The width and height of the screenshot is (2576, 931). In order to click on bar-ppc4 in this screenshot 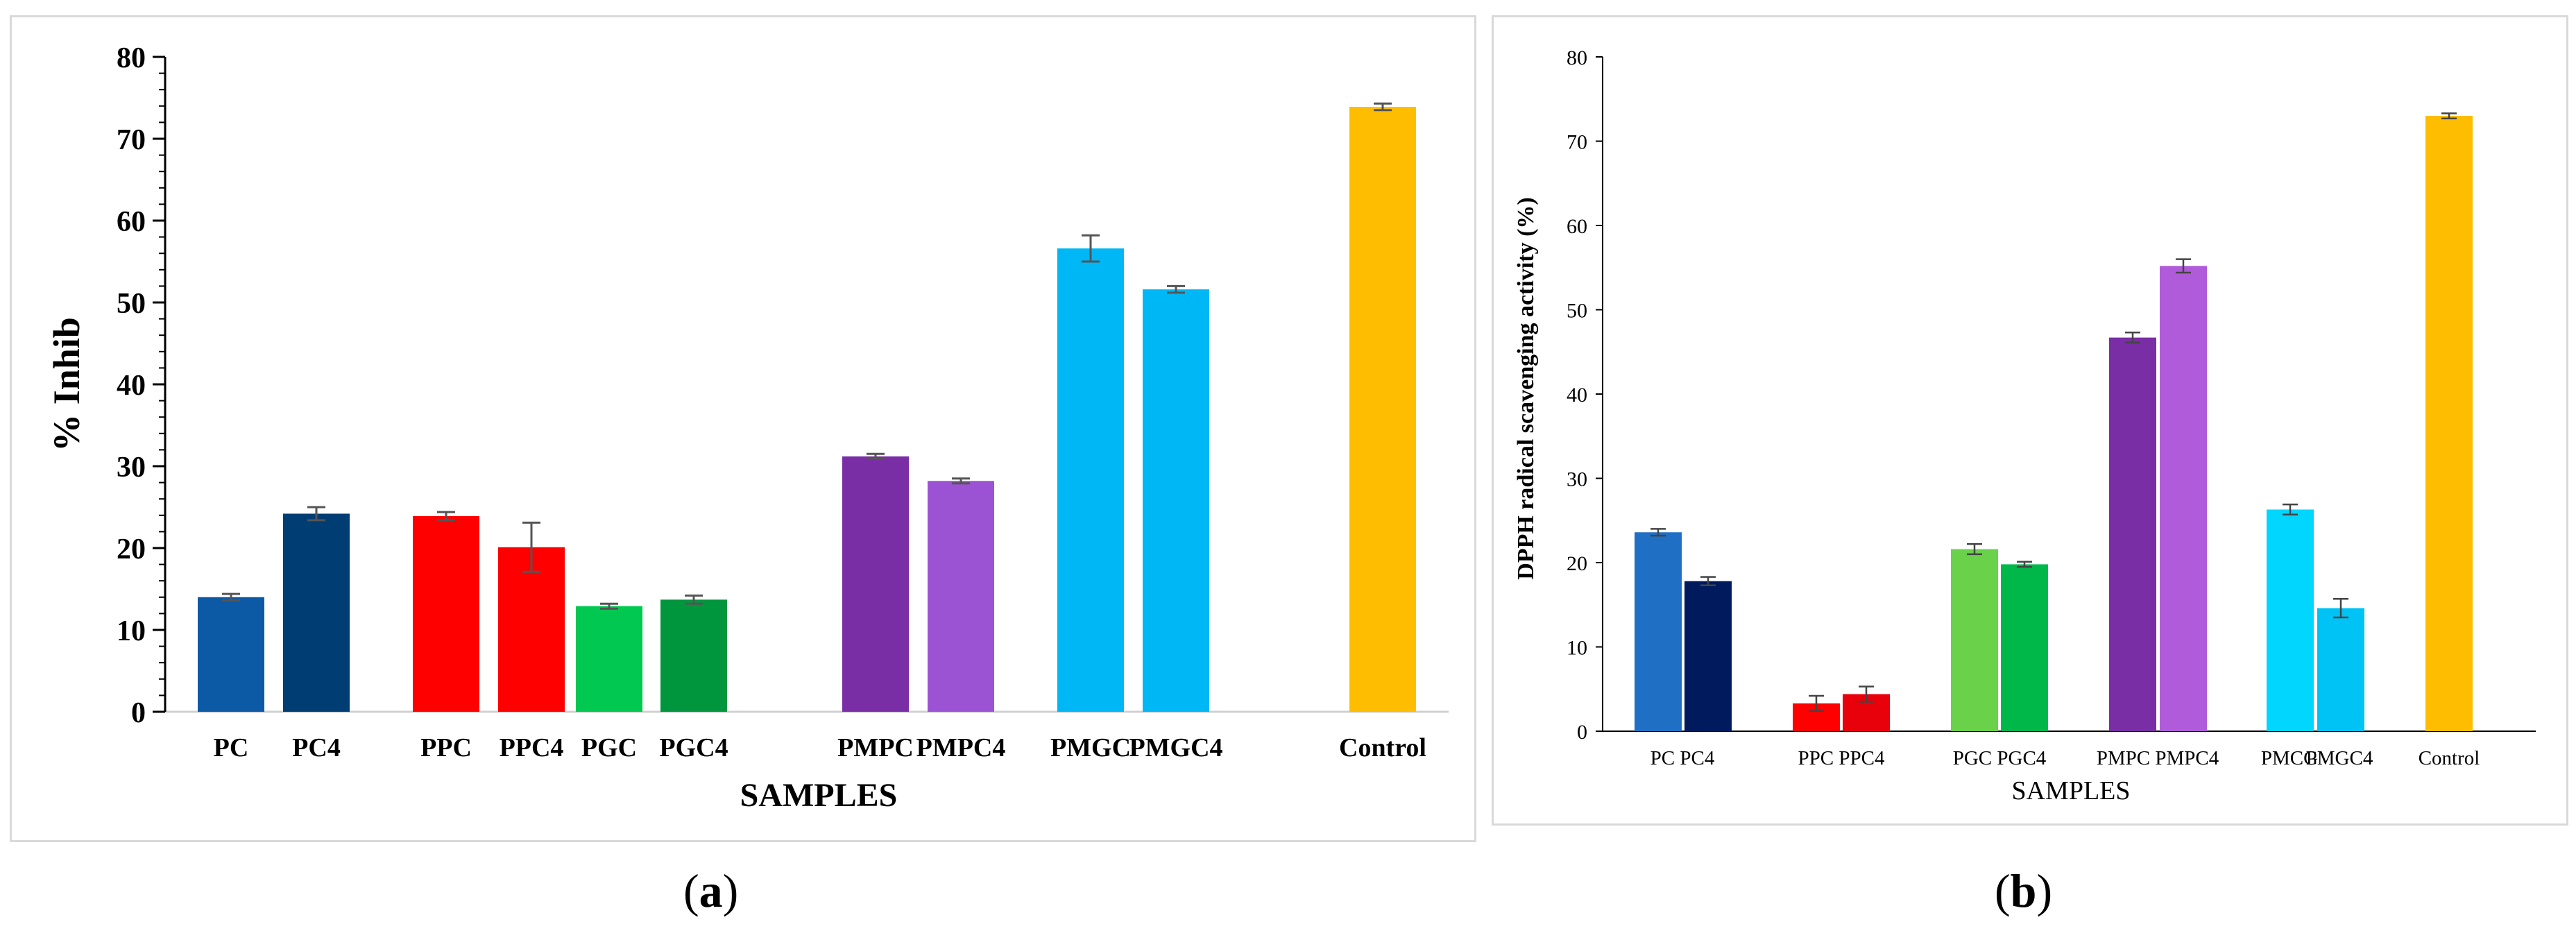, I will do `click(531, 629)`.